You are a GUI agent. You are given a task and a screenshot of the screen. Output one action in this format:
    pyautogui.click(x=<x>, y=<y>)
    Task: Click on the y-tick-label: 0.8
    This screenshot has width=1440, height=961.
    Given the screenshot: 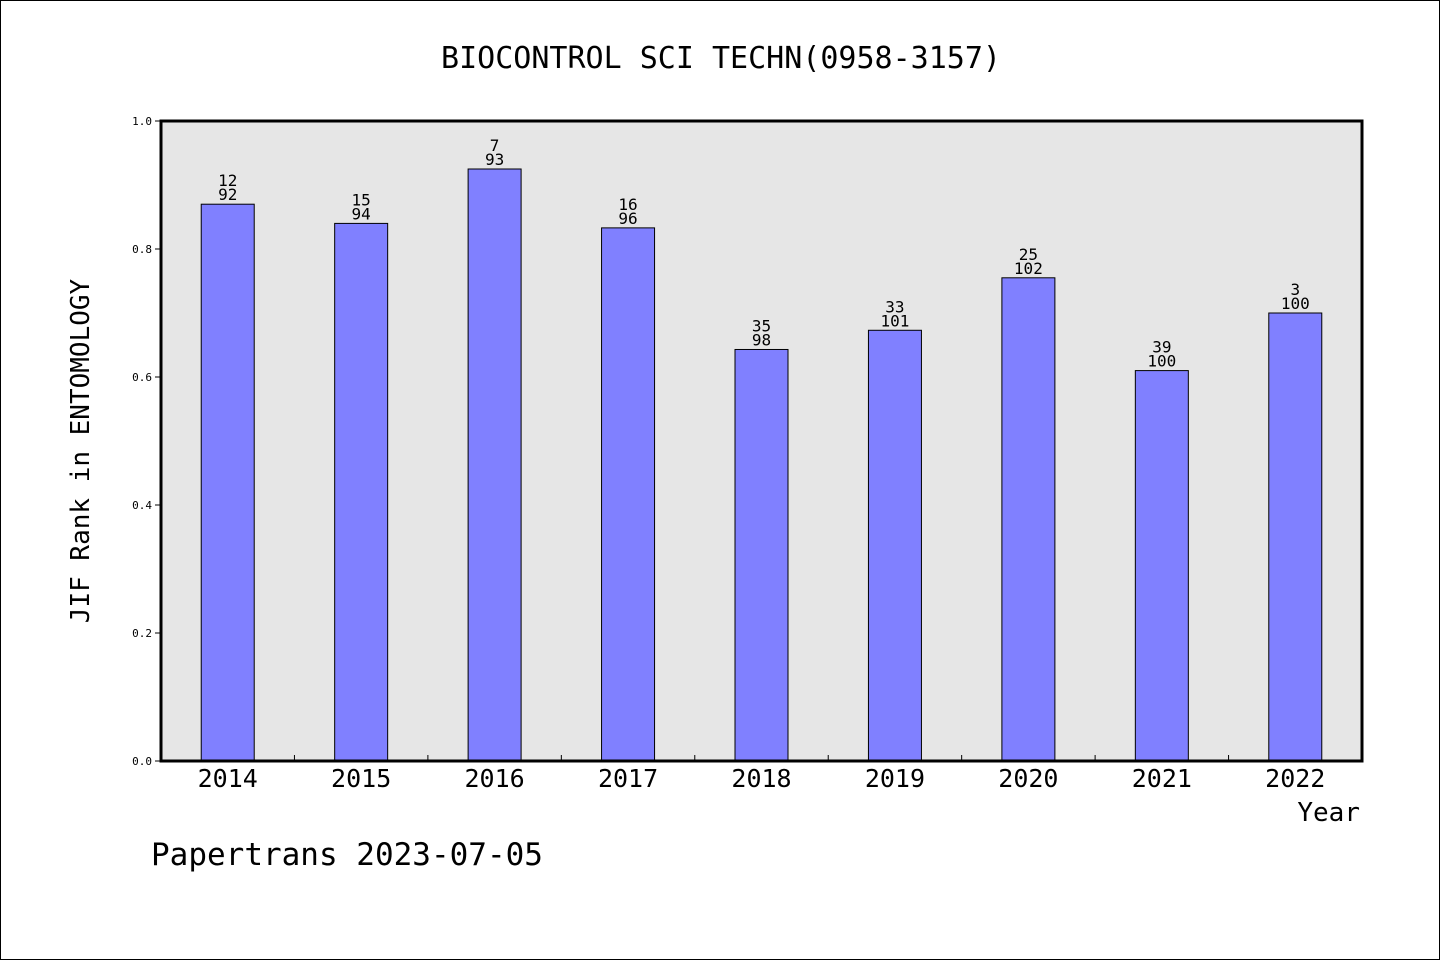 What is the action you would take?
    pyautogui.click(x=142, y=249)
    